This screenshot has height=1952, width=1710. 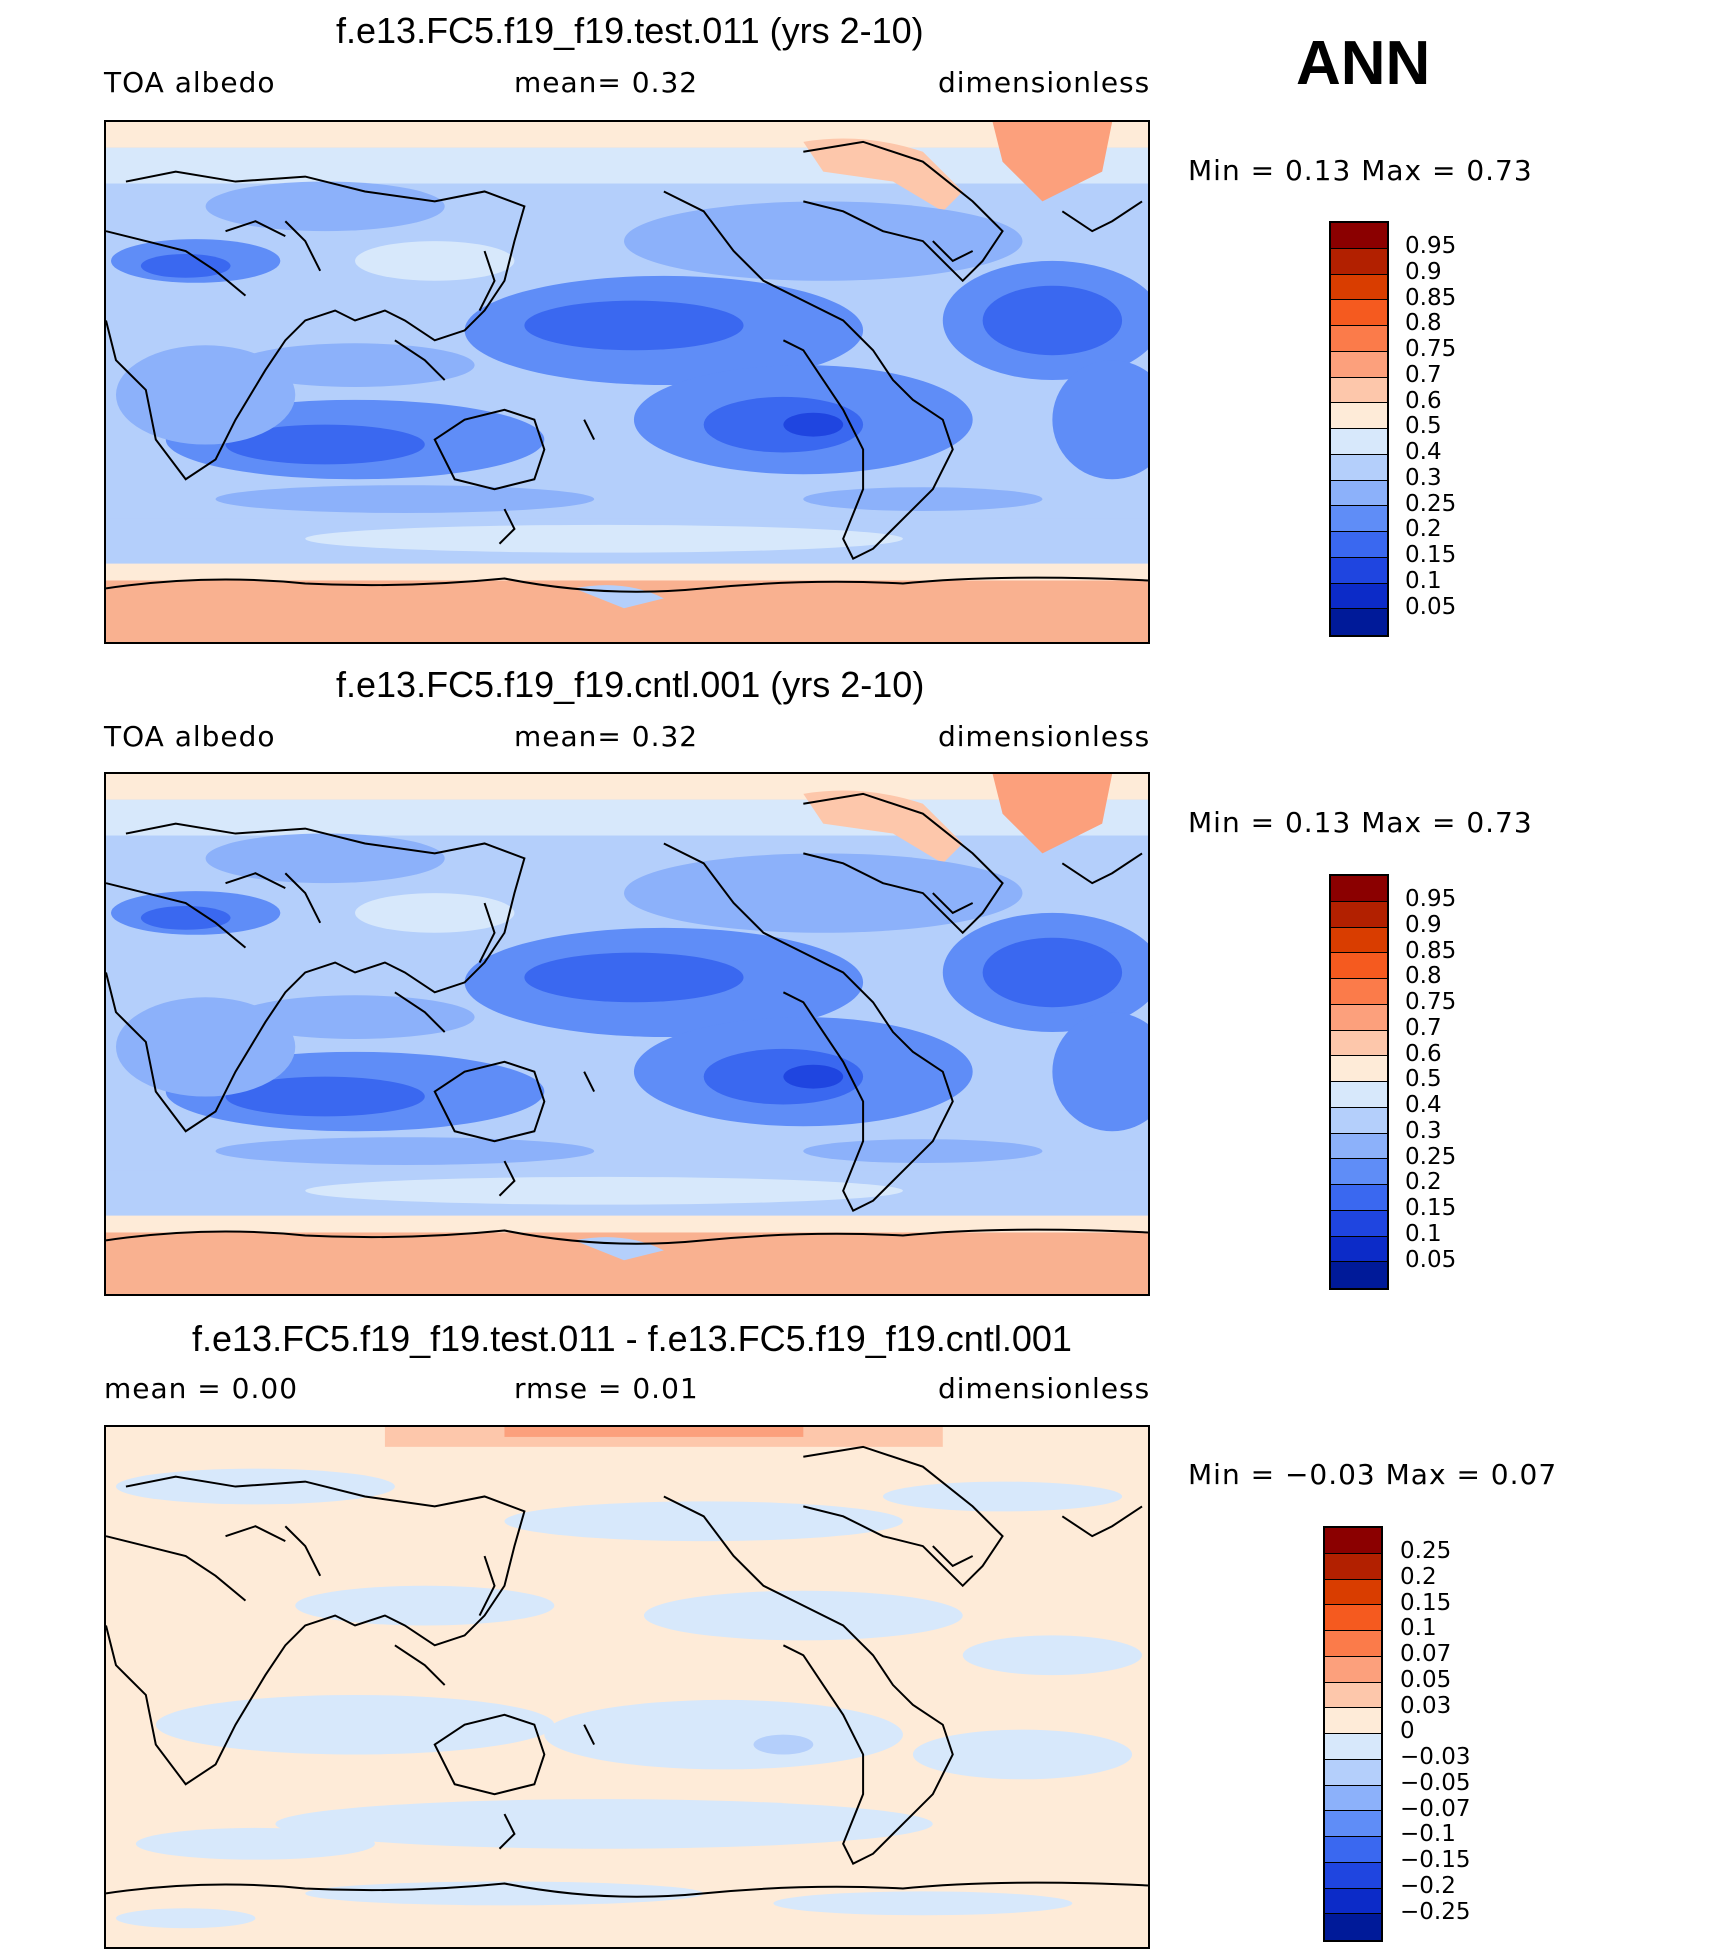 What do you see at coordinates (190, 82) in the screenshot?
I see `panel-1-variable-label: TOA albedo` at bounding box center [190, 82].